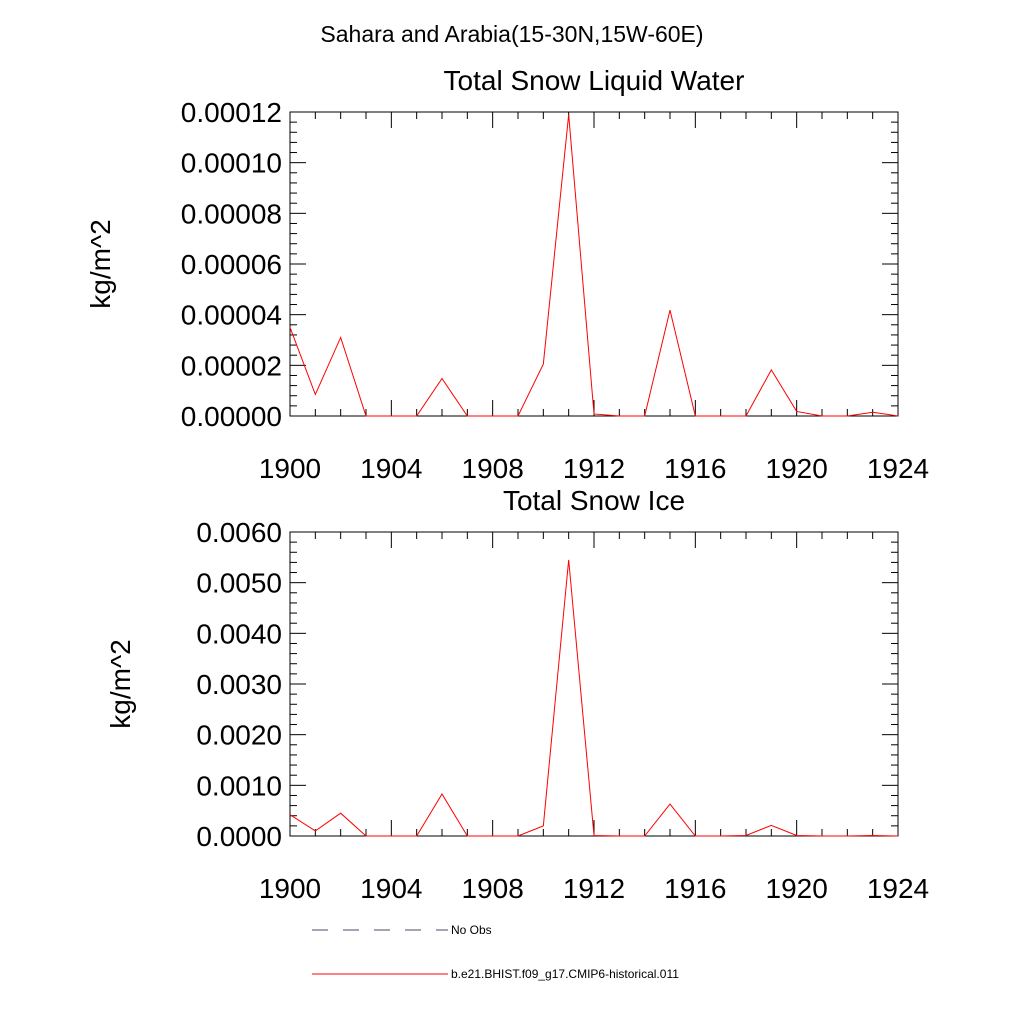 This screenshot has height=1024, width=1024. I want to click on y-tick-label: 0.00002, so click(231, 365).